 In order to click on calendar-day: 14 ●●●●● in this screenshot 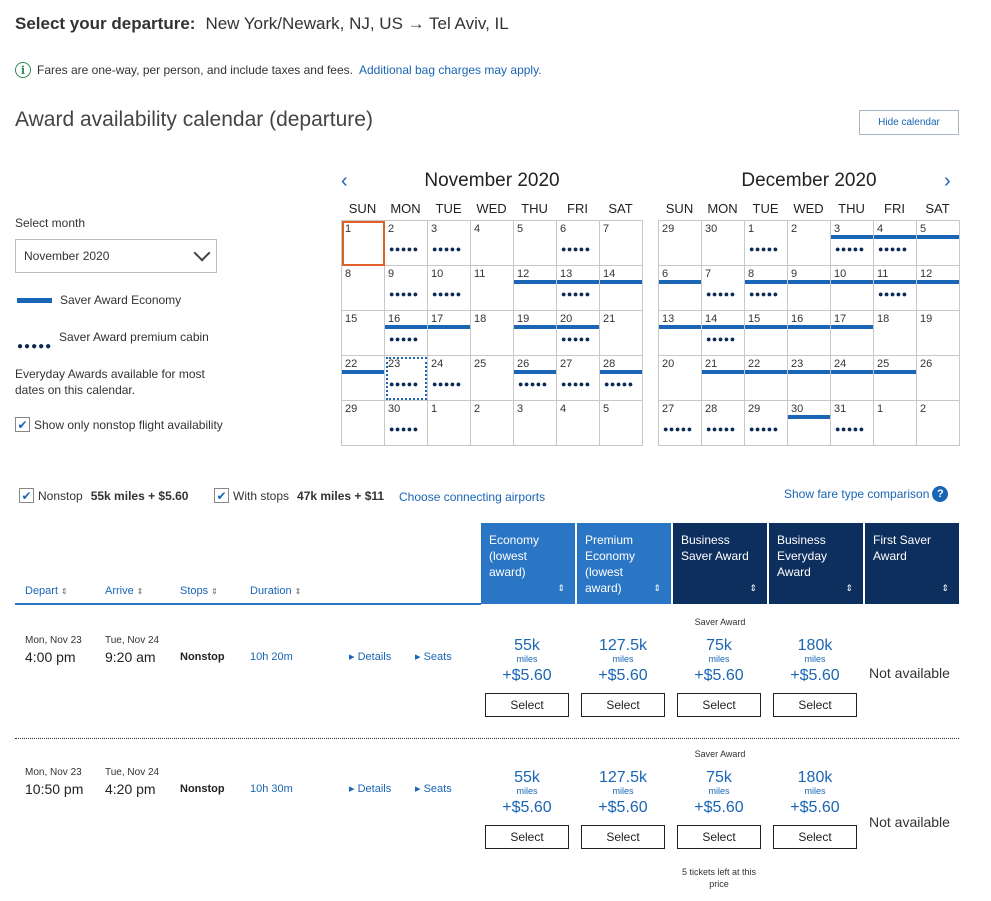, I will do `click(723, 333)`.